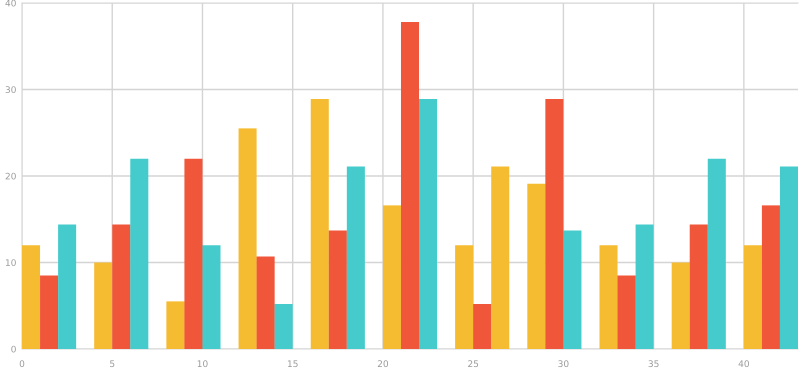  What do you see at coordinates (563, 364) in the screenshot?
I see `x-tick-label: 30` at bounding box center [563, 364].